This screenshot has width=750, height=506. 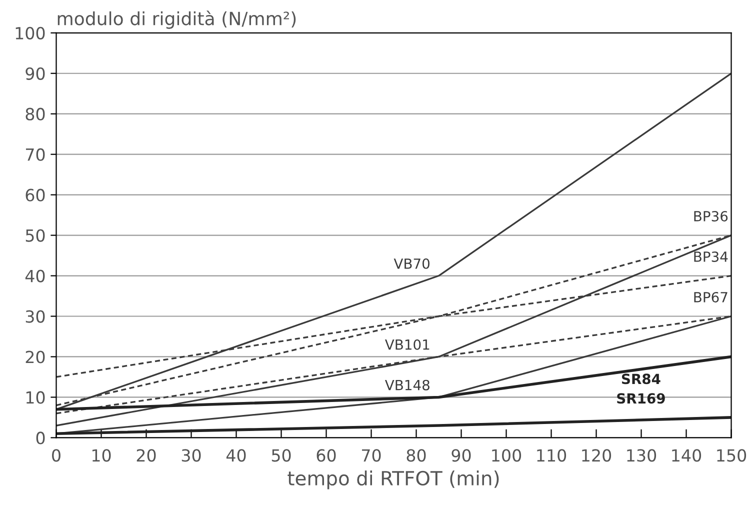 I want to click on x-tick-label: 110, so click(x=551, y=455).